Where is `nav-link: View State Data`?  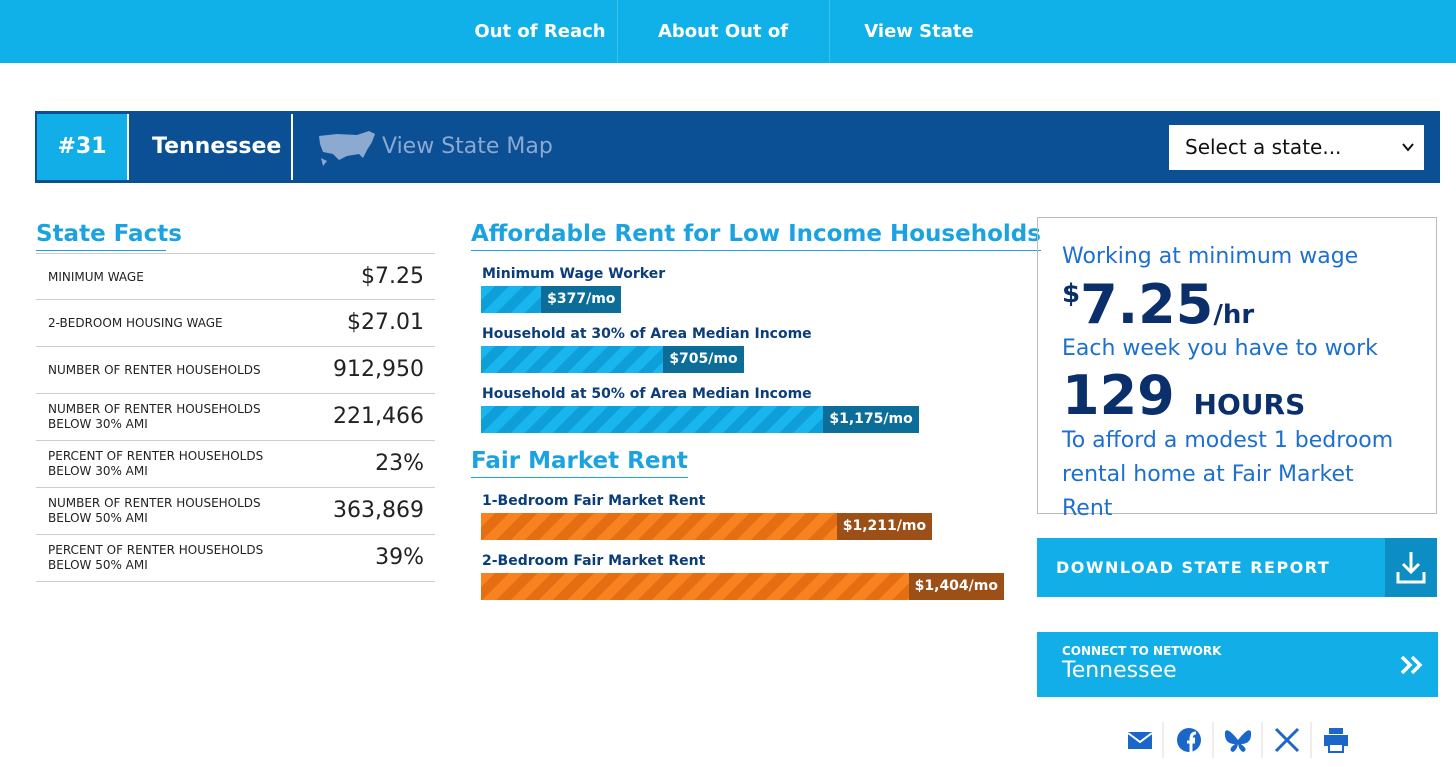
nav-link: View State Data is located at coordinates (919, 63).